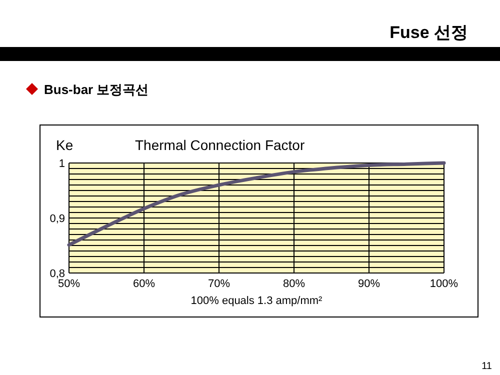  What do you see at coordinates (429, 32) in the screenshot?
I see `text: Fuse 선정` at bounding box center [429, 32].